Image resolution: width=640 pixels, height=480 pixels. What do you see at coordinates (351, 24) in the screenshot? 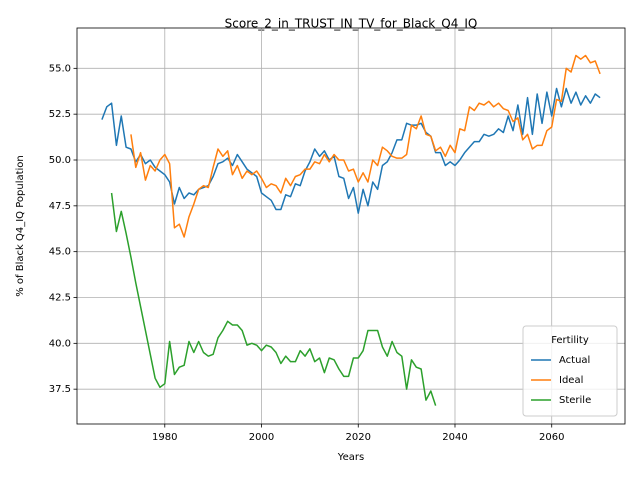
I see `chart-title: Score_2_in_TRUST_IN_TV_for_Black_Q4_IQ` at bounding box center [351, 24].